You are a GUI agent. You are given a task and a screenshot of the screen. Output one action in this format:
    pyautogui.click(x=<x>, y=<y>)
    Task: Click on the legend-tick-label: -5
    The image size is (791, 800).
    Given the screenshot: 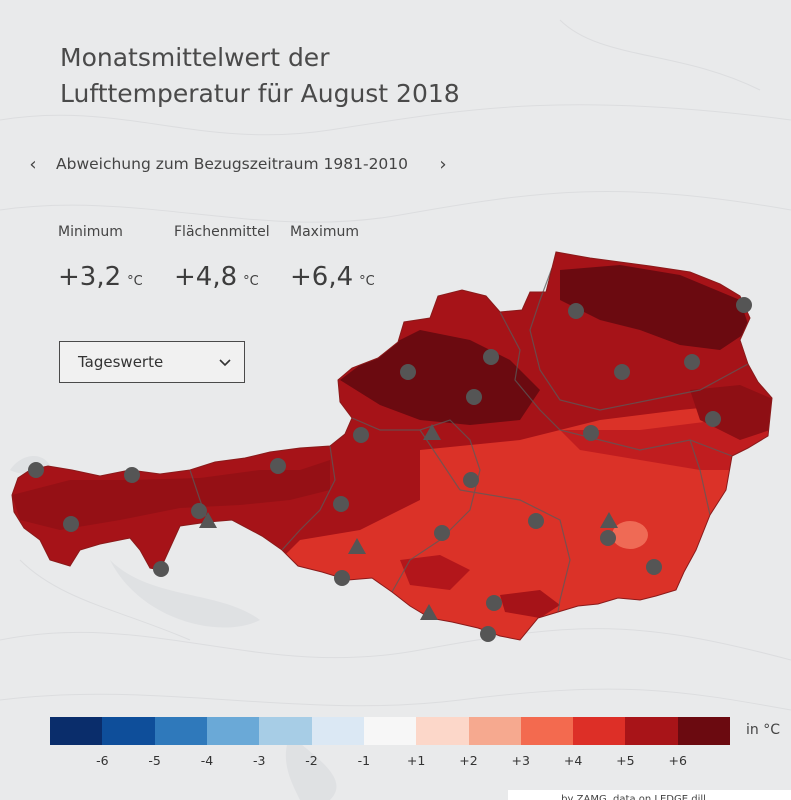 What is the action you would take?
    pyautogui.click(x=154, y=760)
    